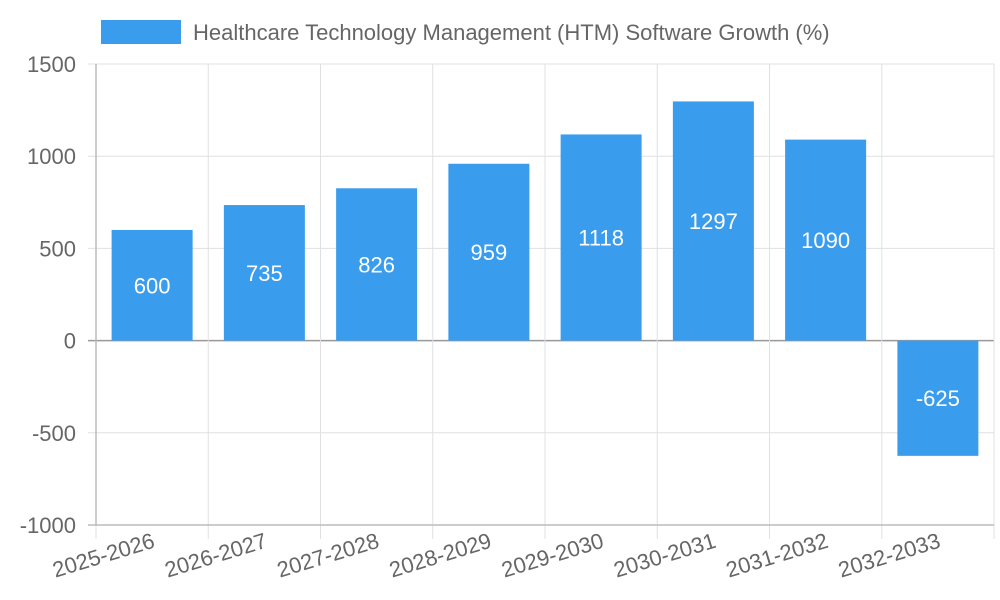 This screenshot has width=1000, height=600. I want to click on bar-value-label: 1090, so click(825, 240).